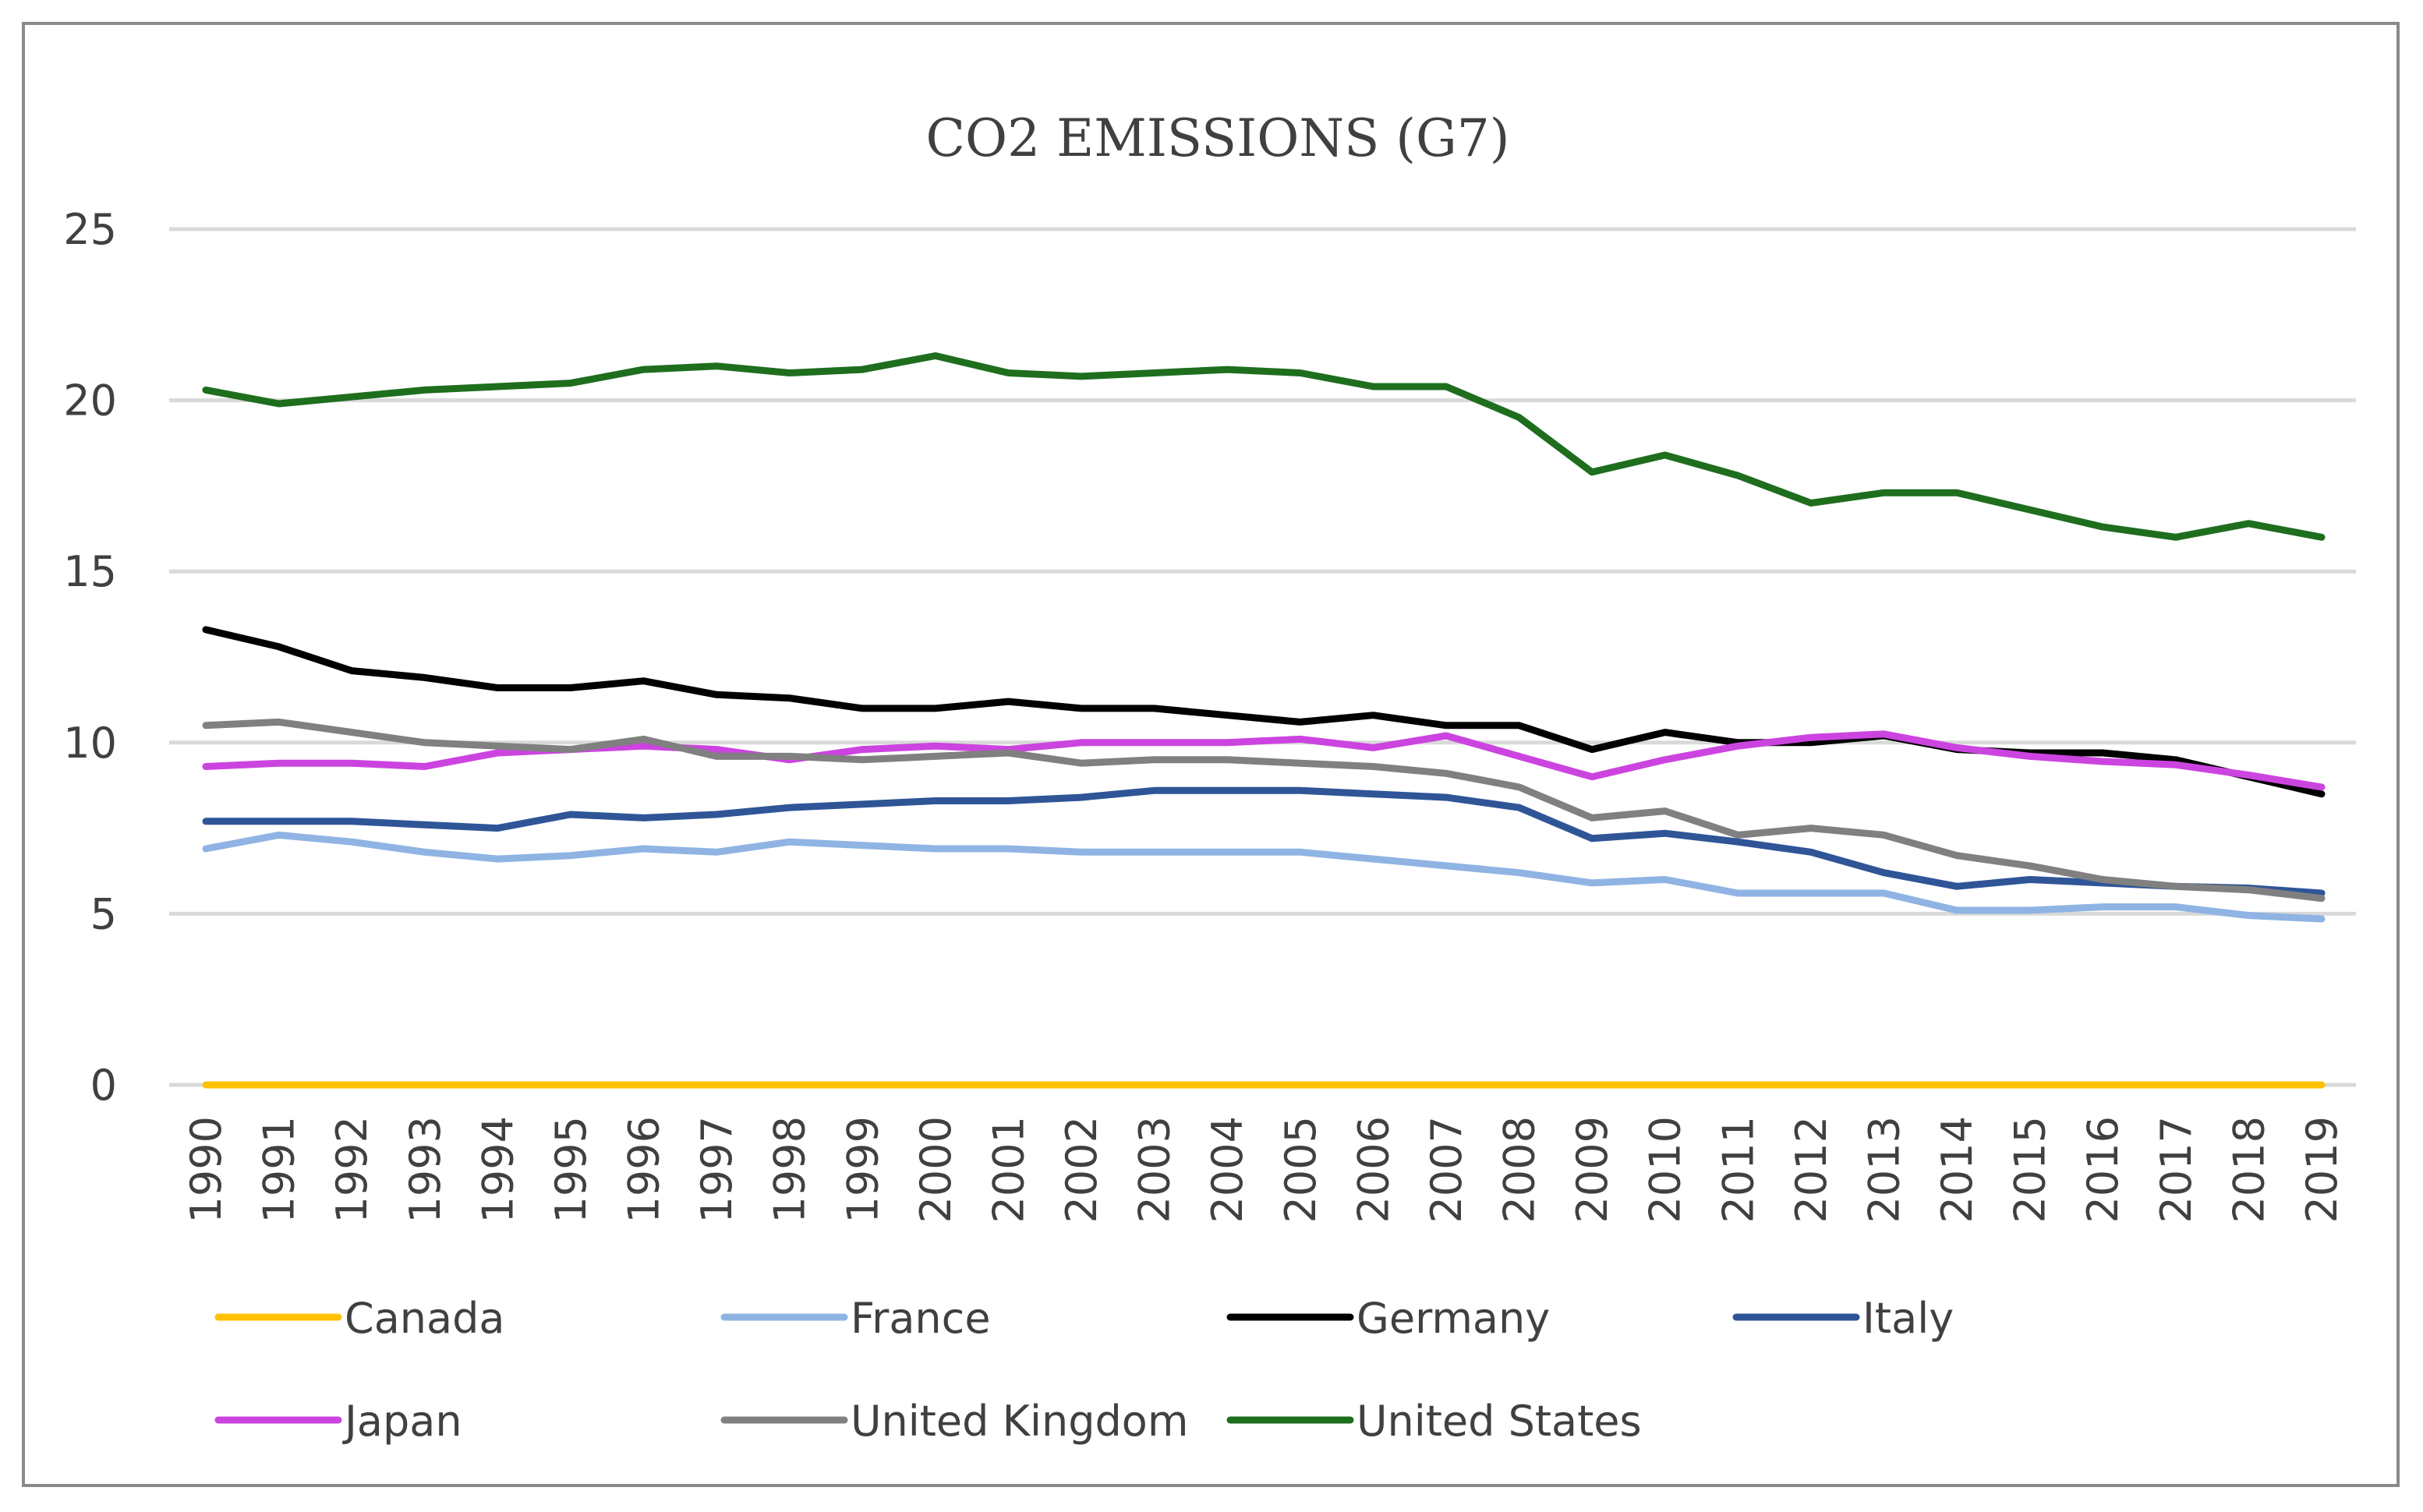 The height and width of the screenshot is (1512, 2423). Describe the element at coordinates (90, 743) in the screenshot. I see `y-tick-label: 10` at that location.